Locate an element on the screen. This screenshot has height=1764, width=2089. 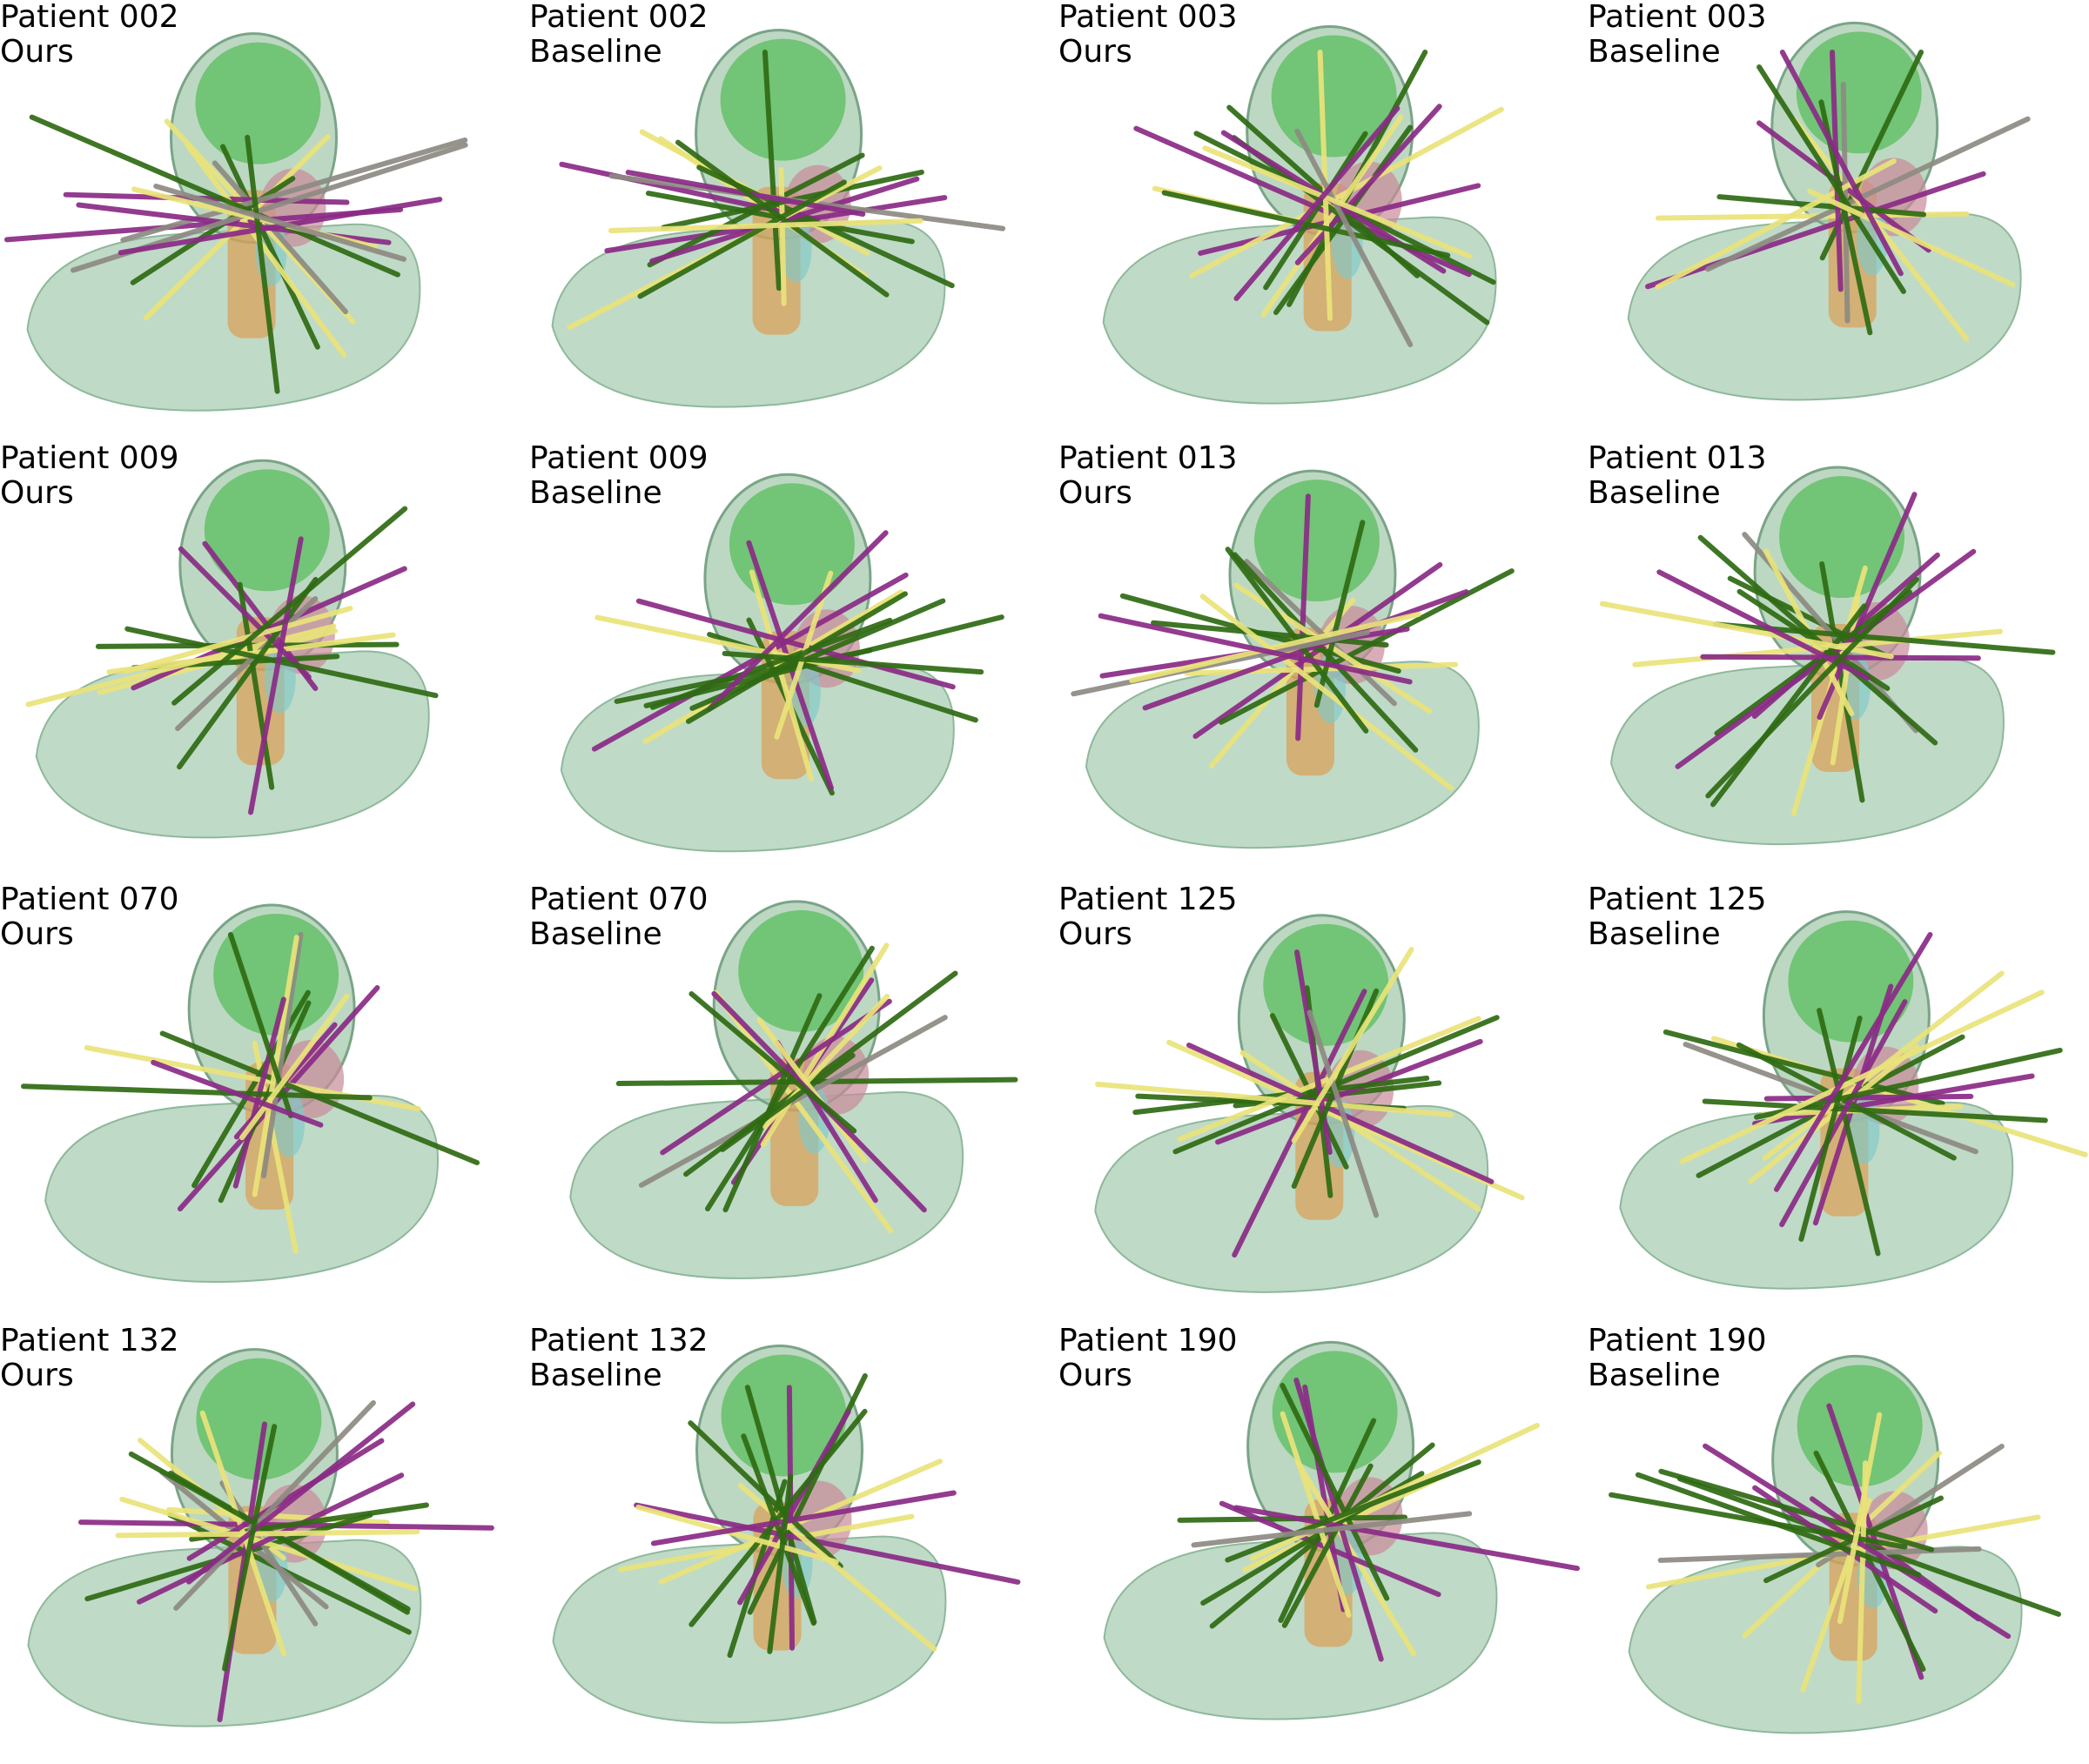
plan-panel: Patient 132 Ours is located at coordinates (263, 1544).